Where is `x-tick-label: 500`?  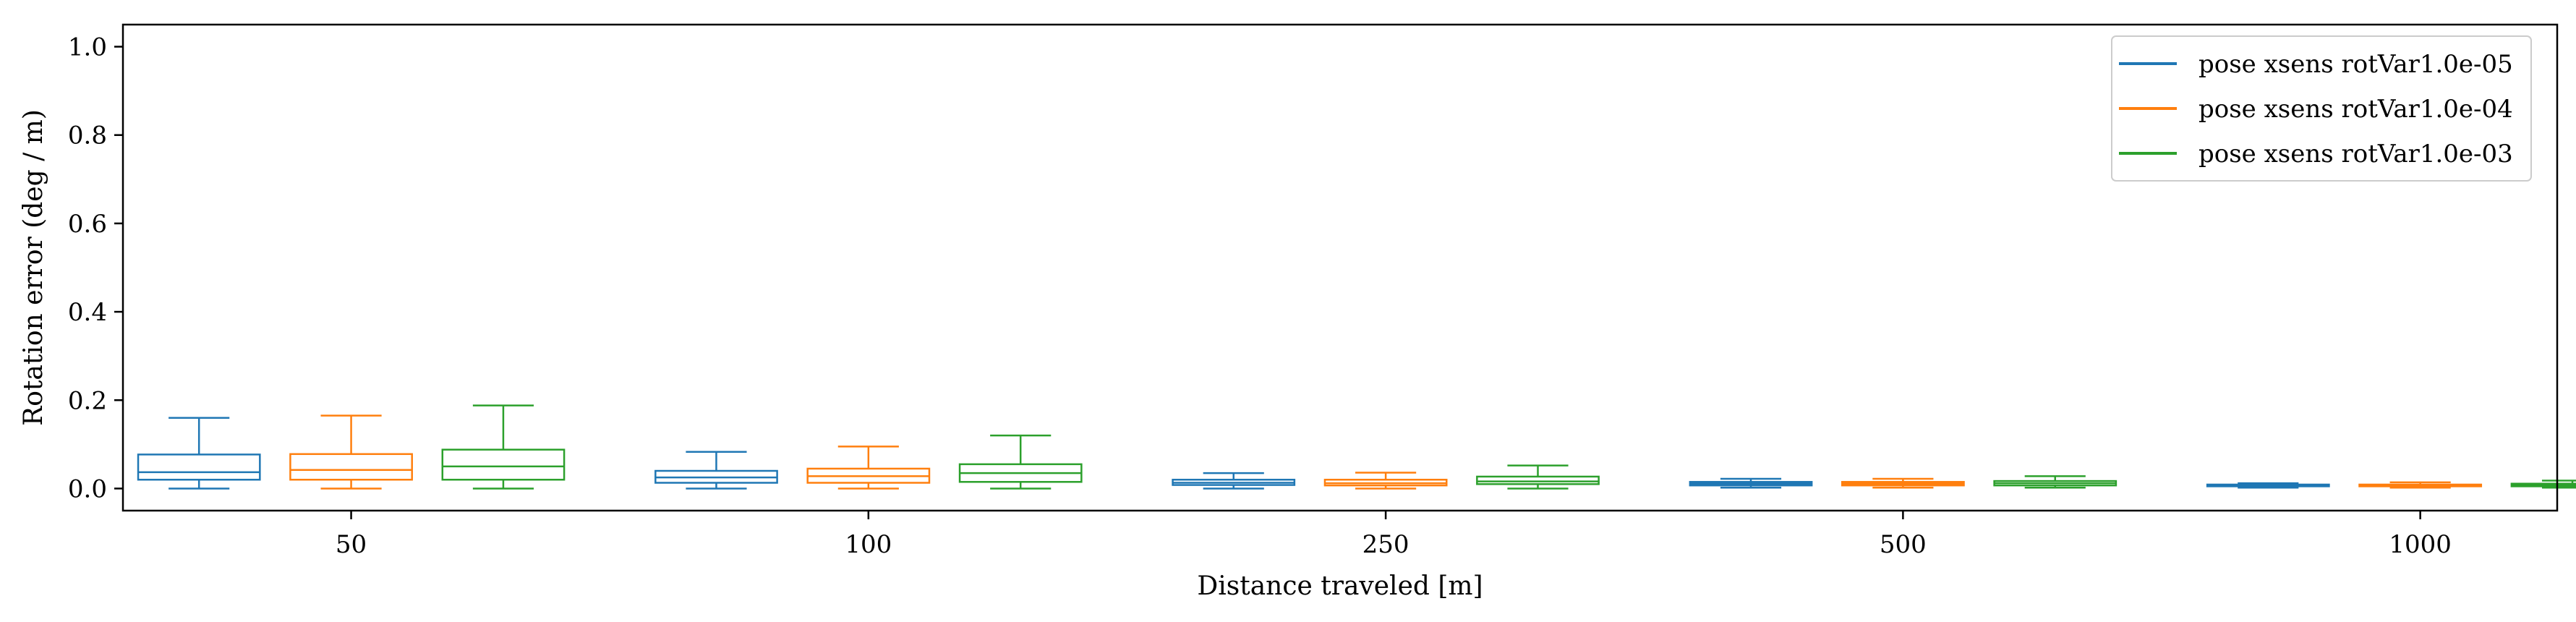 x-tick-label: 500 is located at coordinates (1904, 544).